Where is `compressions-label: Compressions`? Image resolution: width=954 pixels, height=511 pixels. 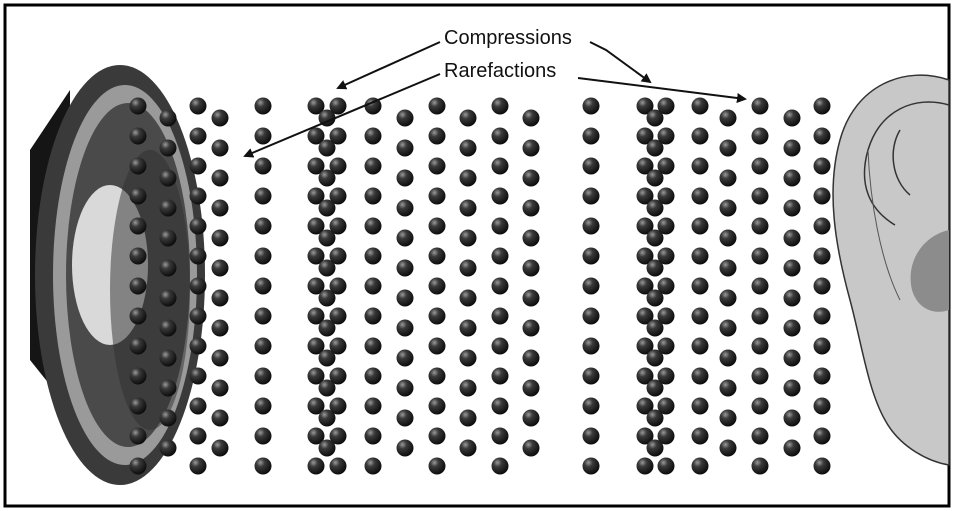 compressions-label: Compressions is located at coordinates (508, 38).